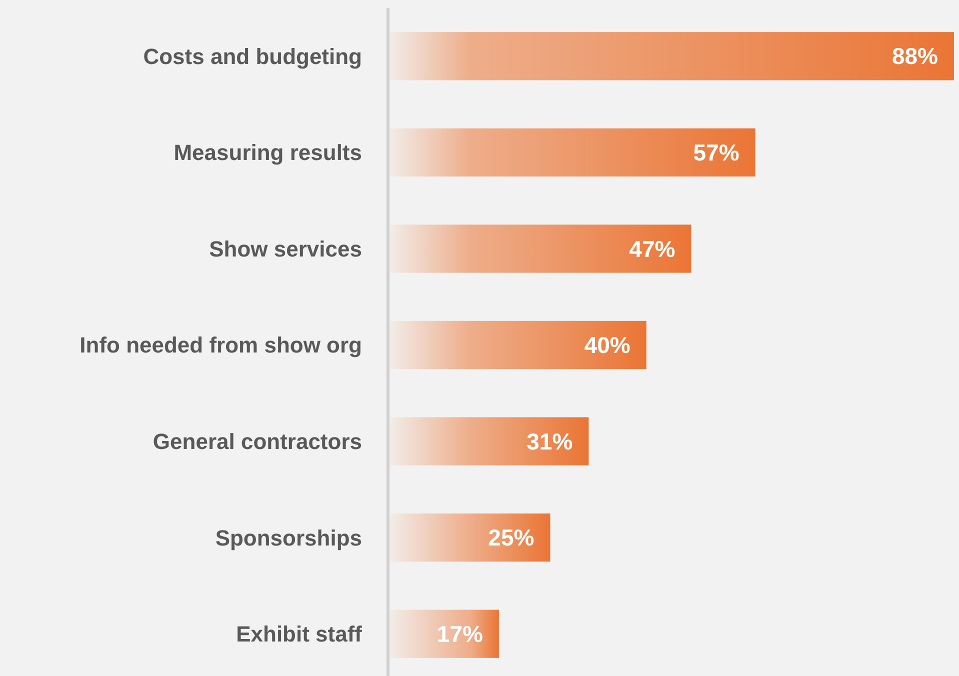 This screenshot has height=676, width=959. Describe the element at coordinates (459, 633) in the screenshot. I see `data-label: 17%` at that location.